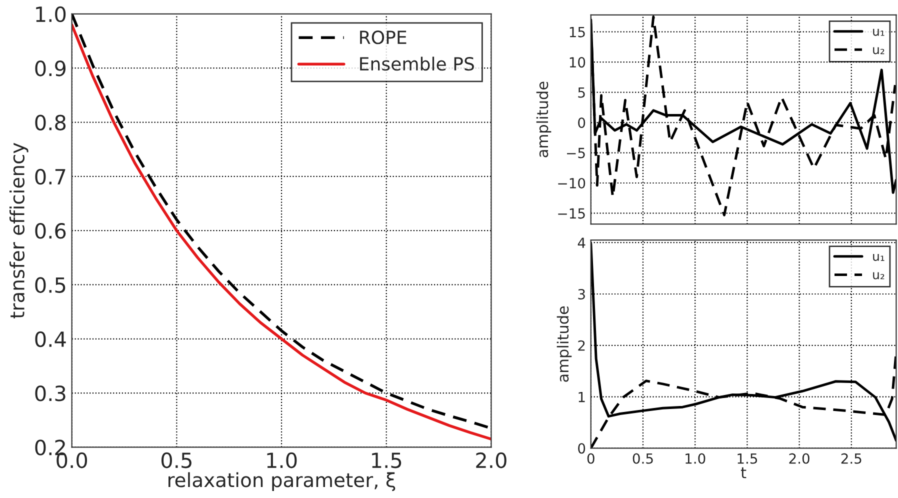 Image resolution: width=898 pixels, height=498 pixels. I want to click on x-axis-title: t, so click(743, 472).